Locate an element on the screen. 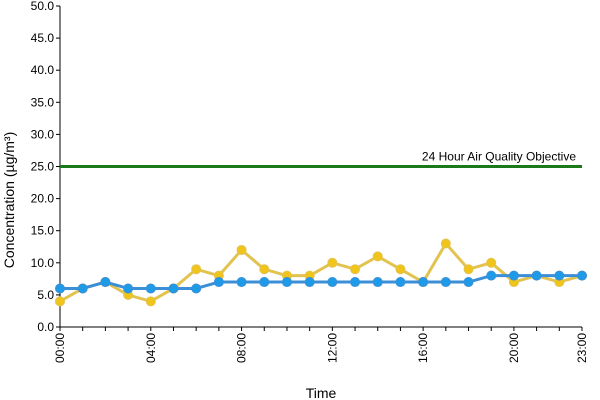  reference-line-label: 24 Hour Air Quality Objective is located at coordinates (499, 157).